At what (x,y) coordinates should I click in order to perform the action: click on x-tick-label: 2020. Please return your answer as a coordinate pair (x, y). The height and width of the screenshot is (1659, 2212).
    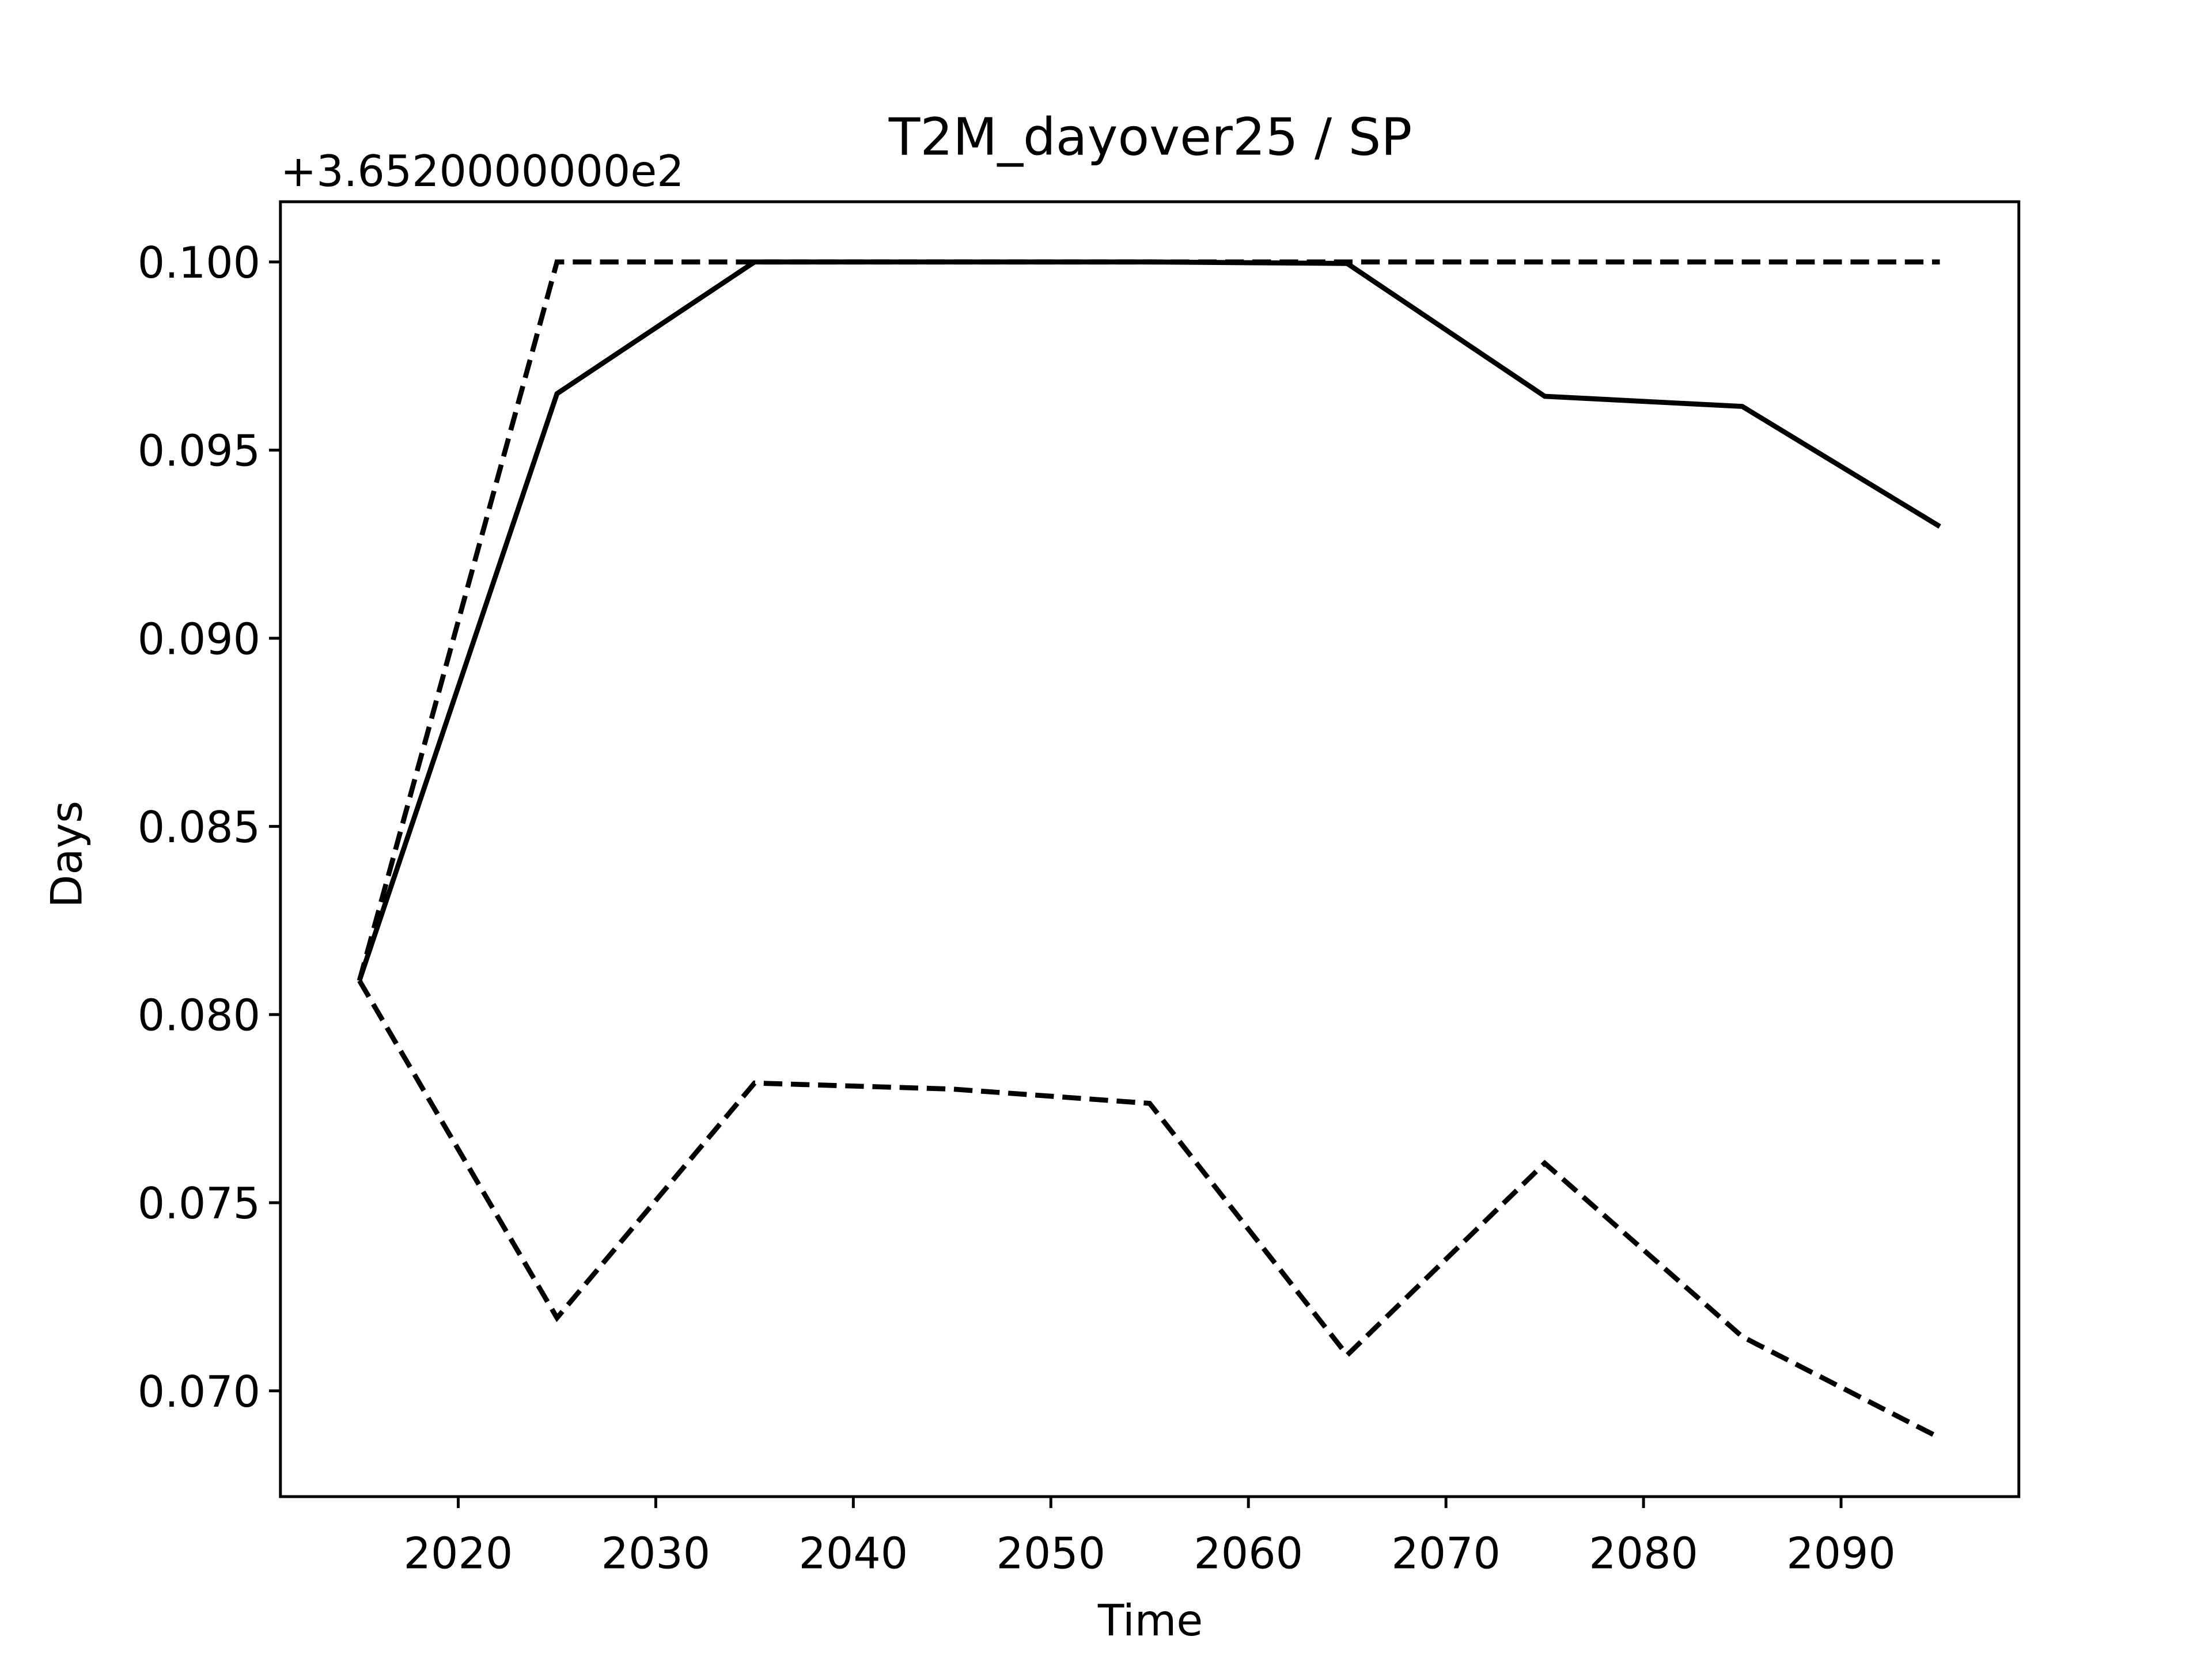
    Looking at the image, I should click on (458, 1553).